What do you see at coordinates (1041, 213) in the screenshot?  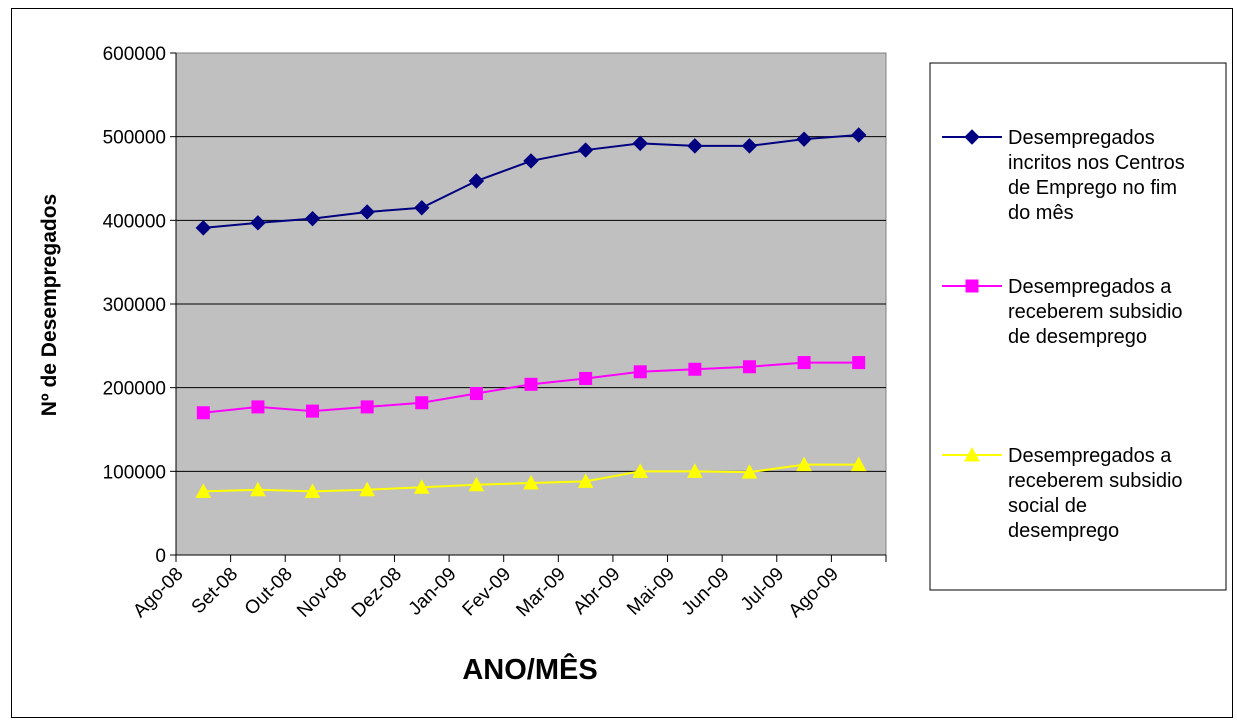 I see `legend-label: do mês` at bounding box center [1041, 213].